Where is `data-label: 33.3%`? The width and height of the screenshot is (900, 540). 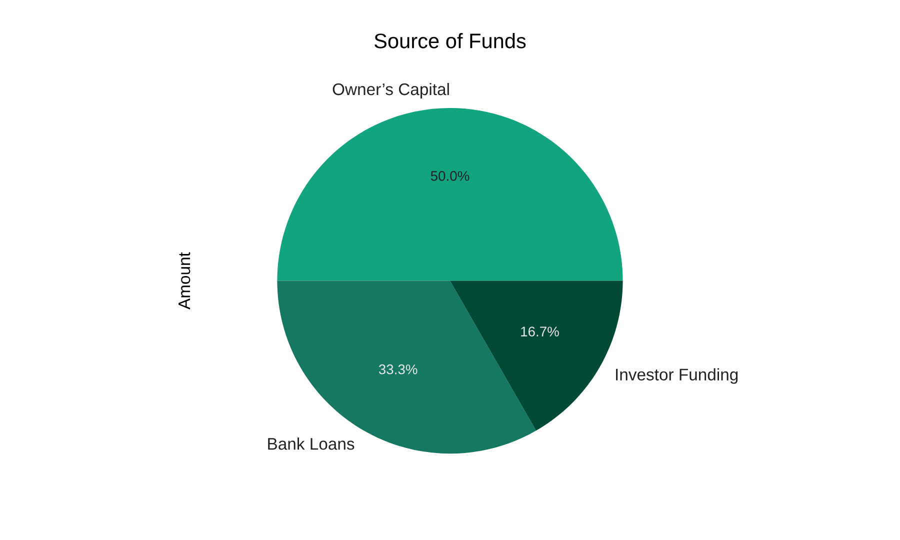
data-label: 33.3% is located at coordinates (398, 369).